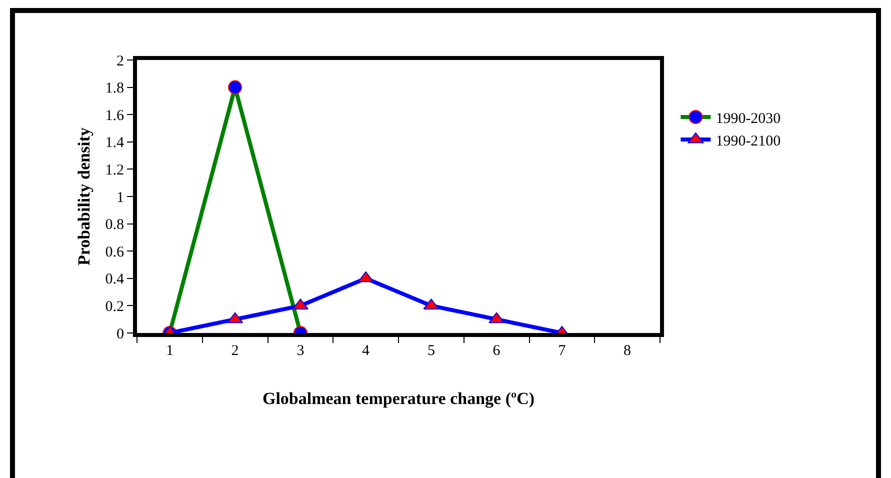 The image size is (891, 478). I want to click on y-tick-label: 1.6, so click(114, 116).